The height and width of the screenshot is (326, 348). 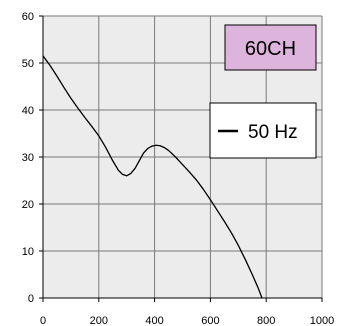 What do you see at coordinates (28, 64) in the screenshot?
I see `y-tick-label: 50` at bounding box center [28, 64].